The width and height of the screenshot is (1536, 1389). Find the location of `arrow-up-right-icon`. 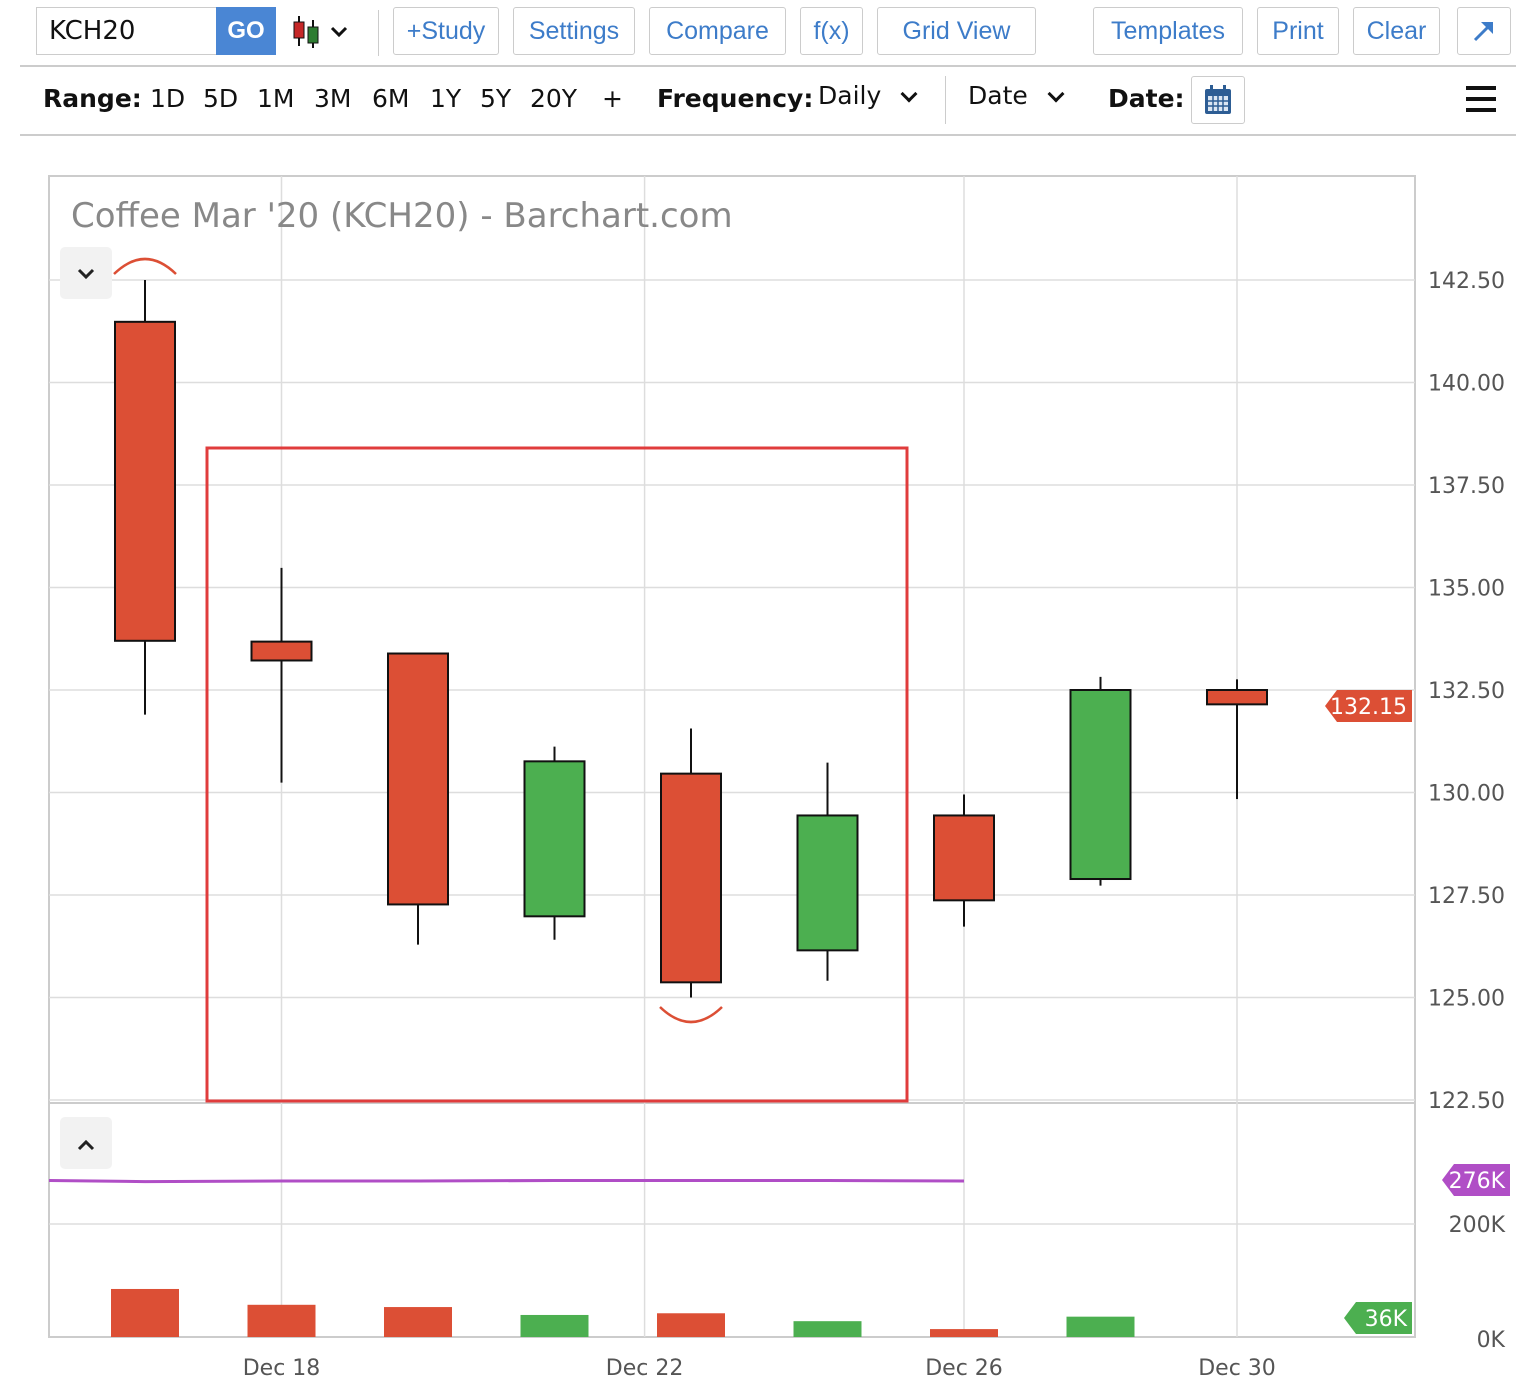

arrow-up-right-icon is located at coordinates (1483, 32).